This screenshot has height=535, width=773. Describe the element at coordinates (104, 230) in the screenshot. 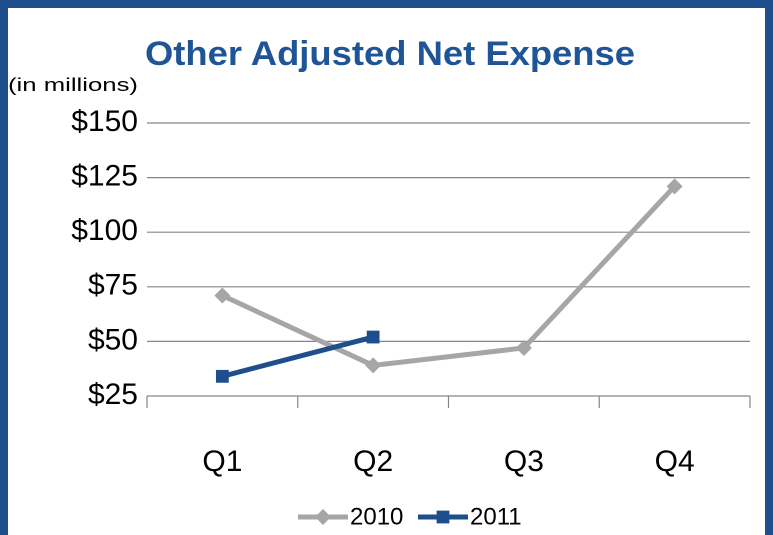

I see `y-tick-label: $100` at that location.